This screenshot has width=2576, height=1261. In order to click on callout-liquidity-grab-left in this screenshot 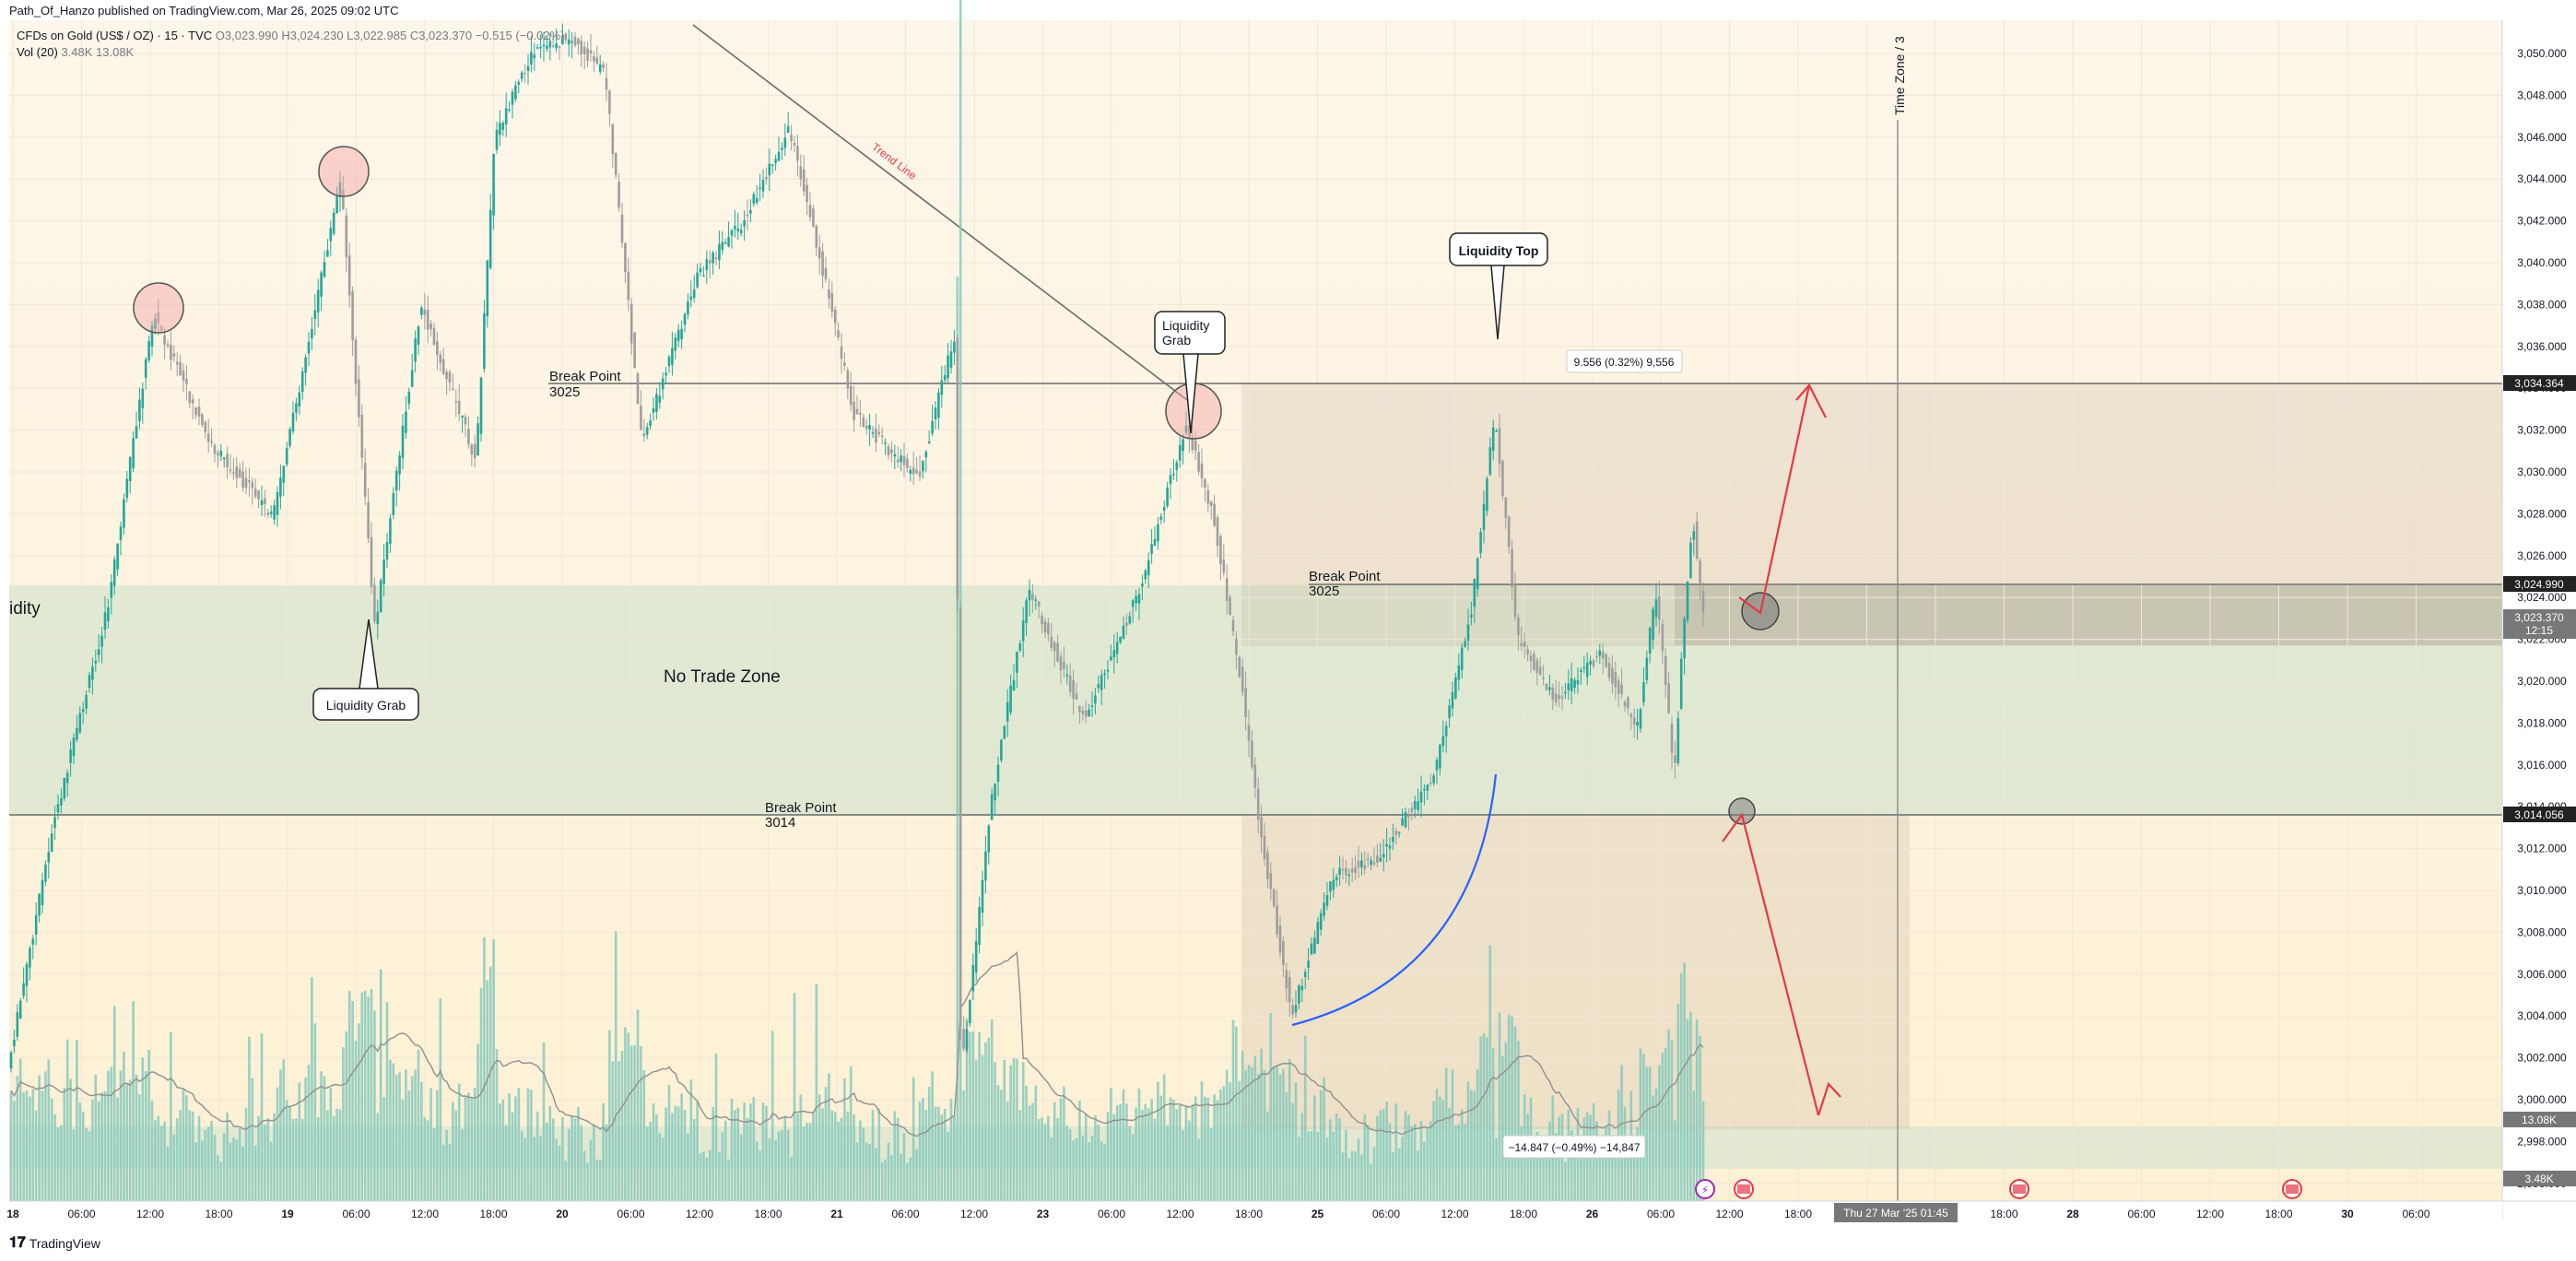, I will do `click(365, 704)`.